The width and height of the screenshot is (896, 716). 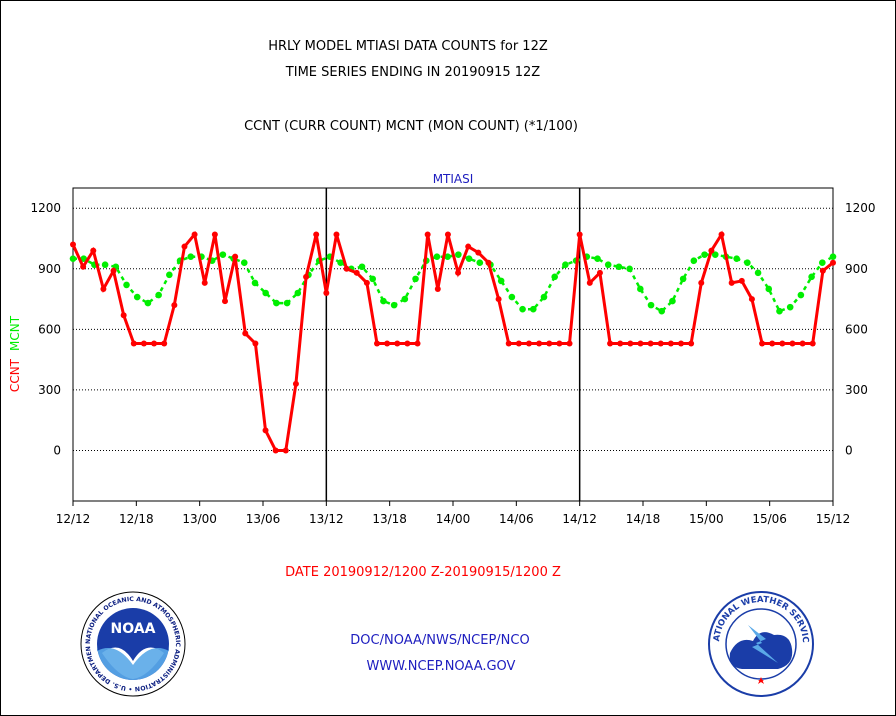 I want to click on ytick-label-left: 600, so click(x=49, y=329).